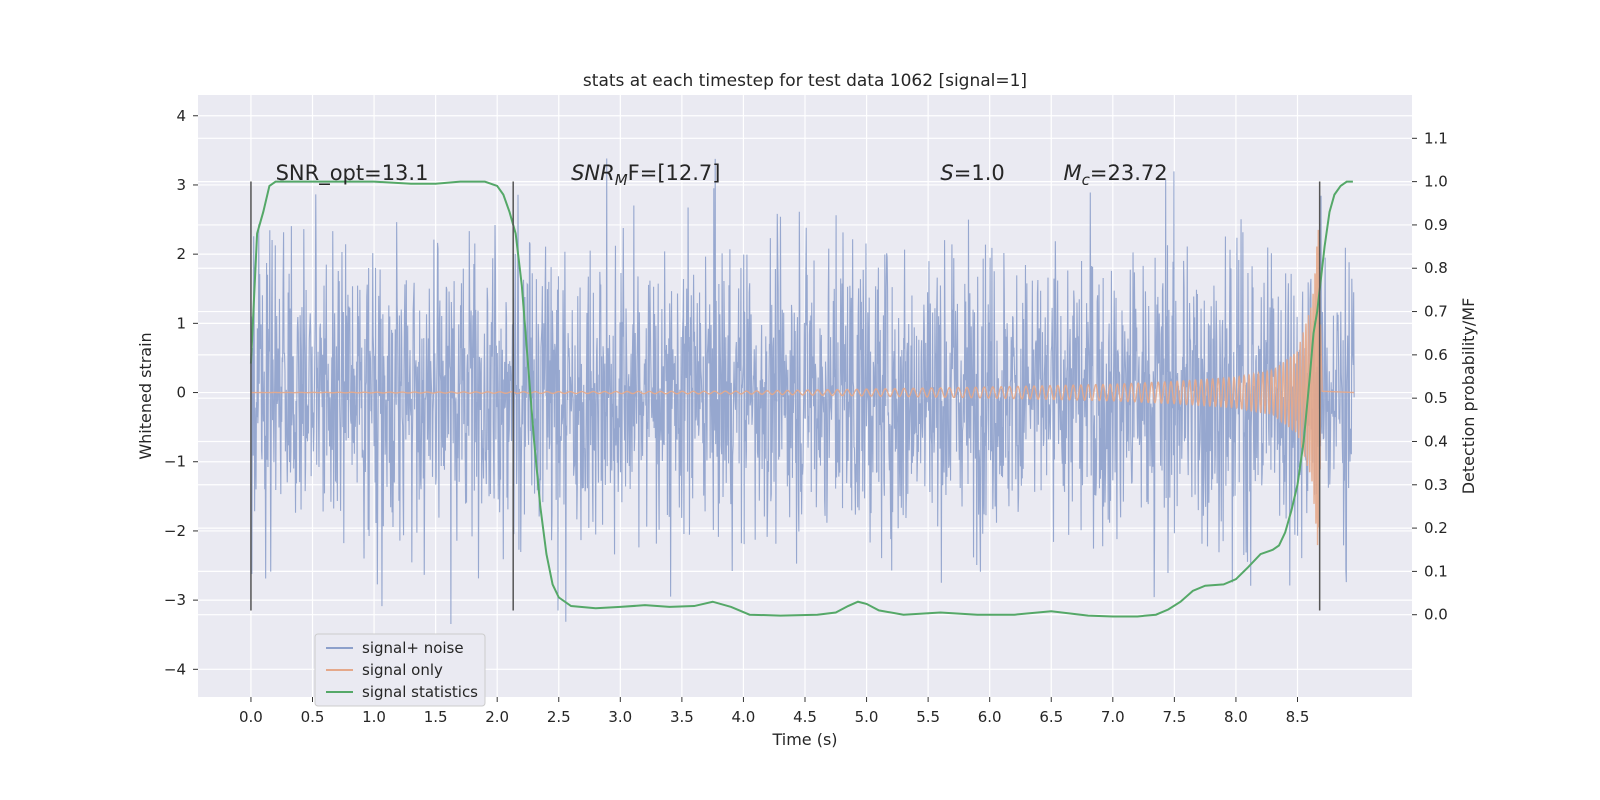  What do you see at coordinates (145, 395) in the screenshot?
I see `y-axis-label: Whitened strain` at bounding box center [145, 395].